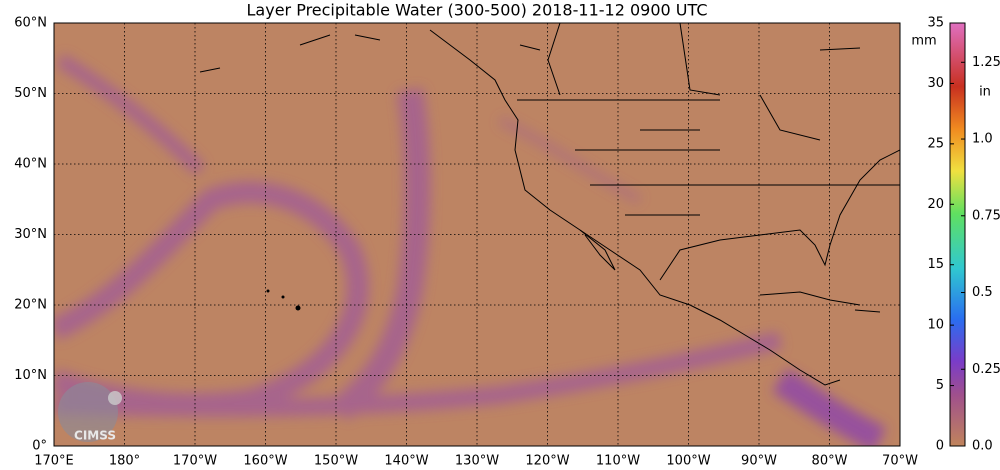 This screenshot has width=1000, height=470. What do you see at coordinates (195, 461) in the screenshot?
I see `lon-label: 170°W` at bounding box center [195, 461].